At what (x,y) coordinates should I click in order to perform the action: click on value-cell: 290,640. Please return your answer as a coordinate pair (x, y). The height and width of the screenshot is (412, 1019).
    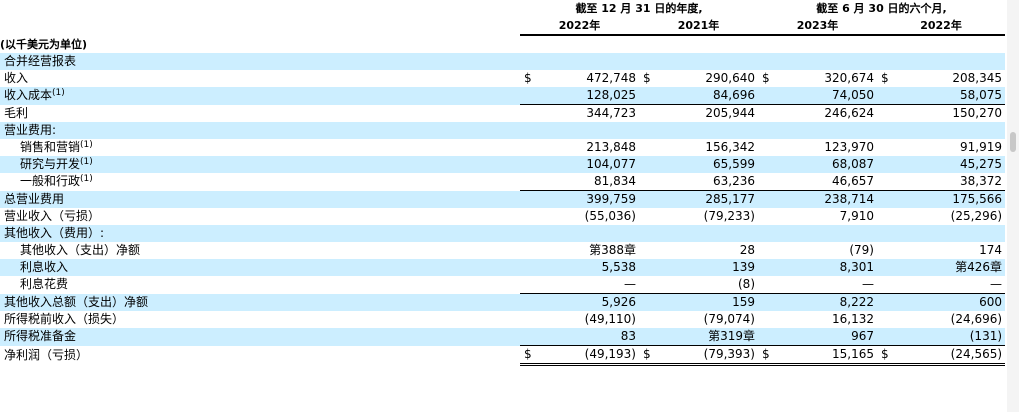
    Looking at the image, I should click on (730, 78).